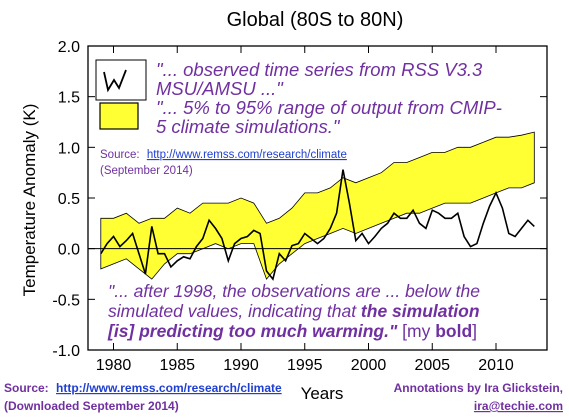 The image size is (569, 420). What do you see at coordinates (69, 47) in the screenshot?
I see `y-tick-label: 2.0` at bounding box center [69, 47].